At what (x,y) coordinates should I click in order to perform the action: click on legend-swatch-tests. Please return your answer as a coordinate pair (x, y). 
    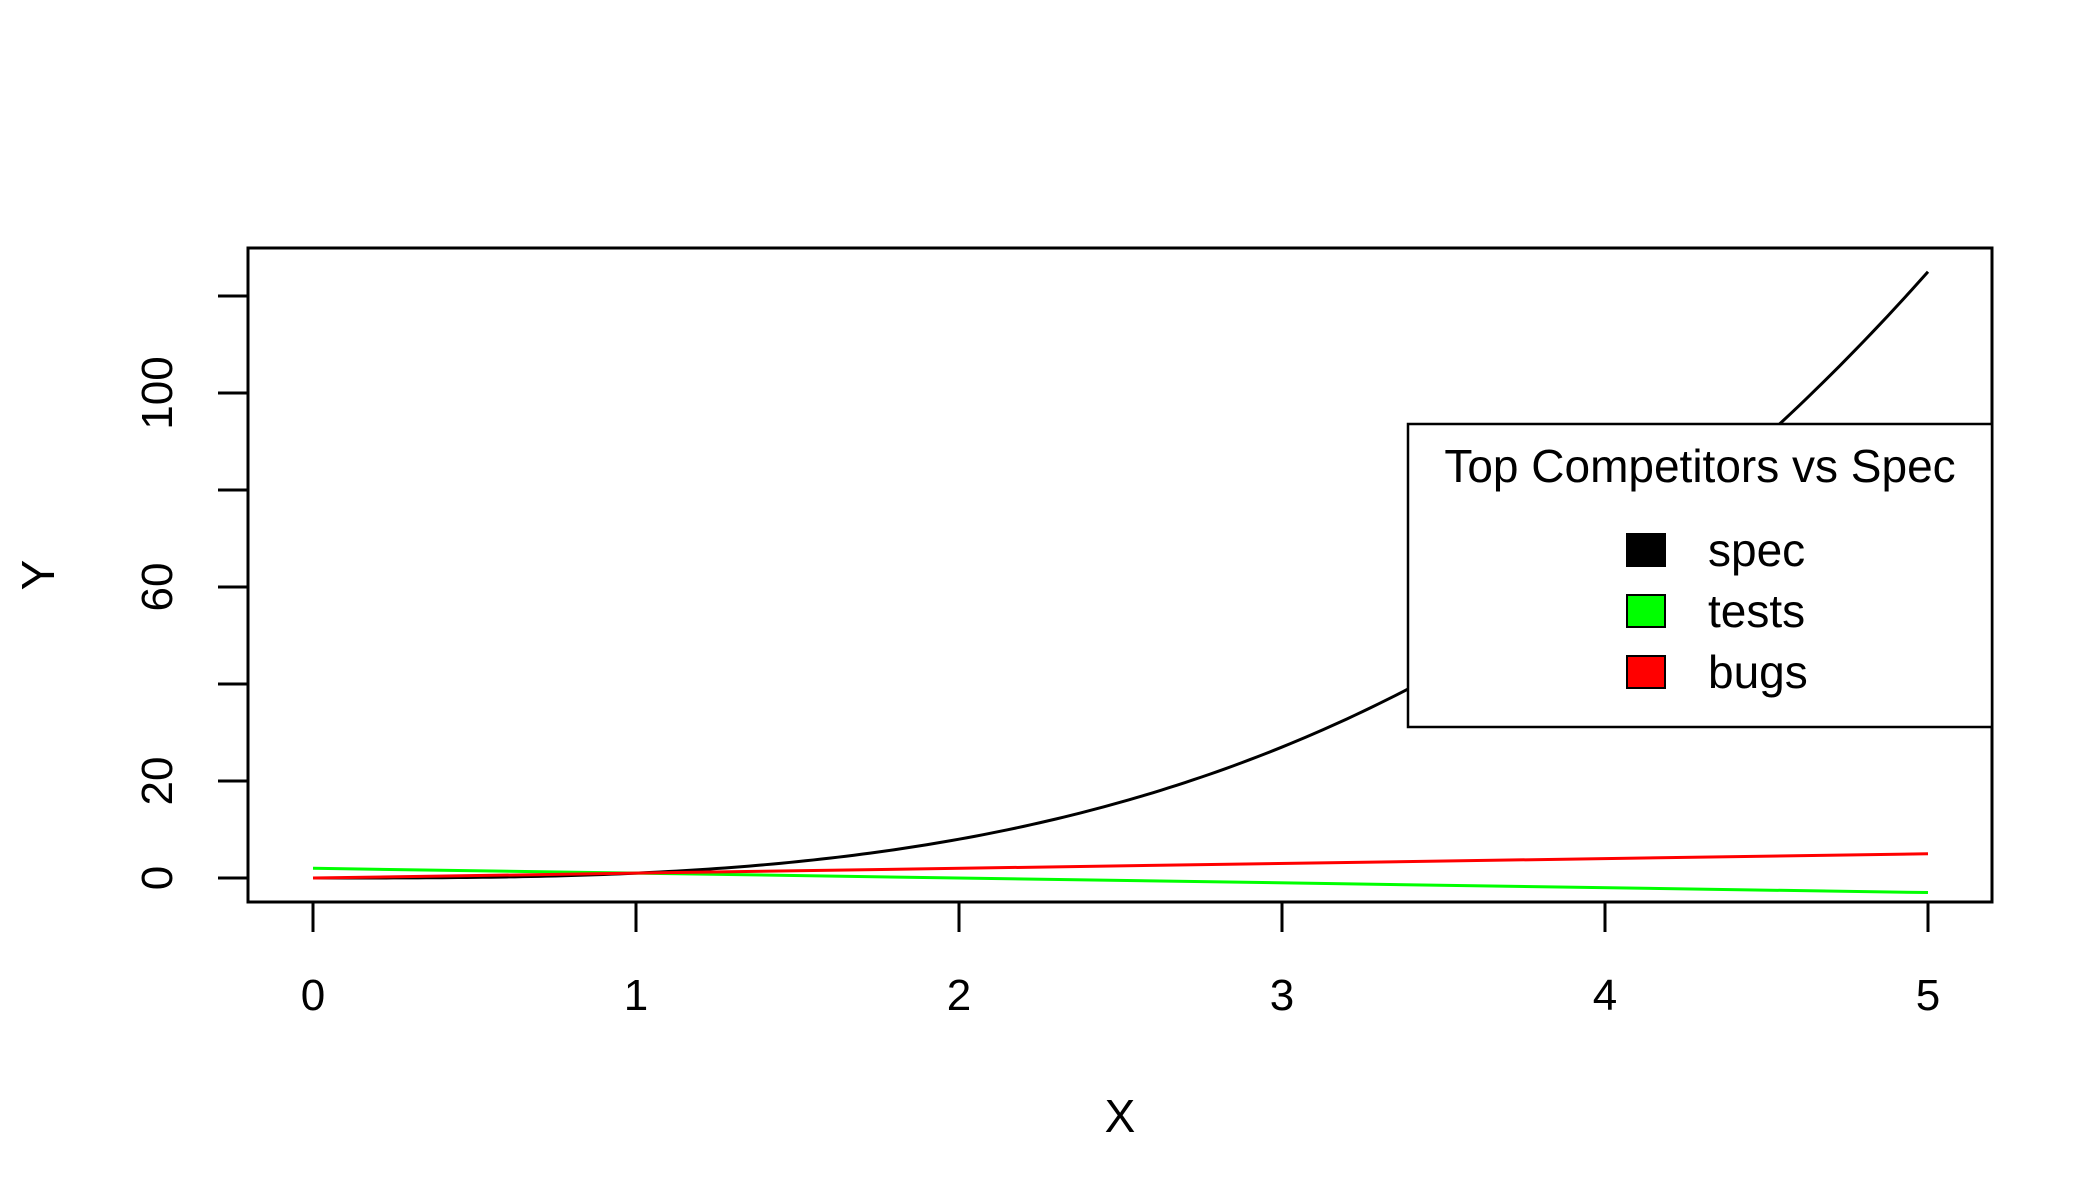
    Looking at the image, I should click on (1646, 611).